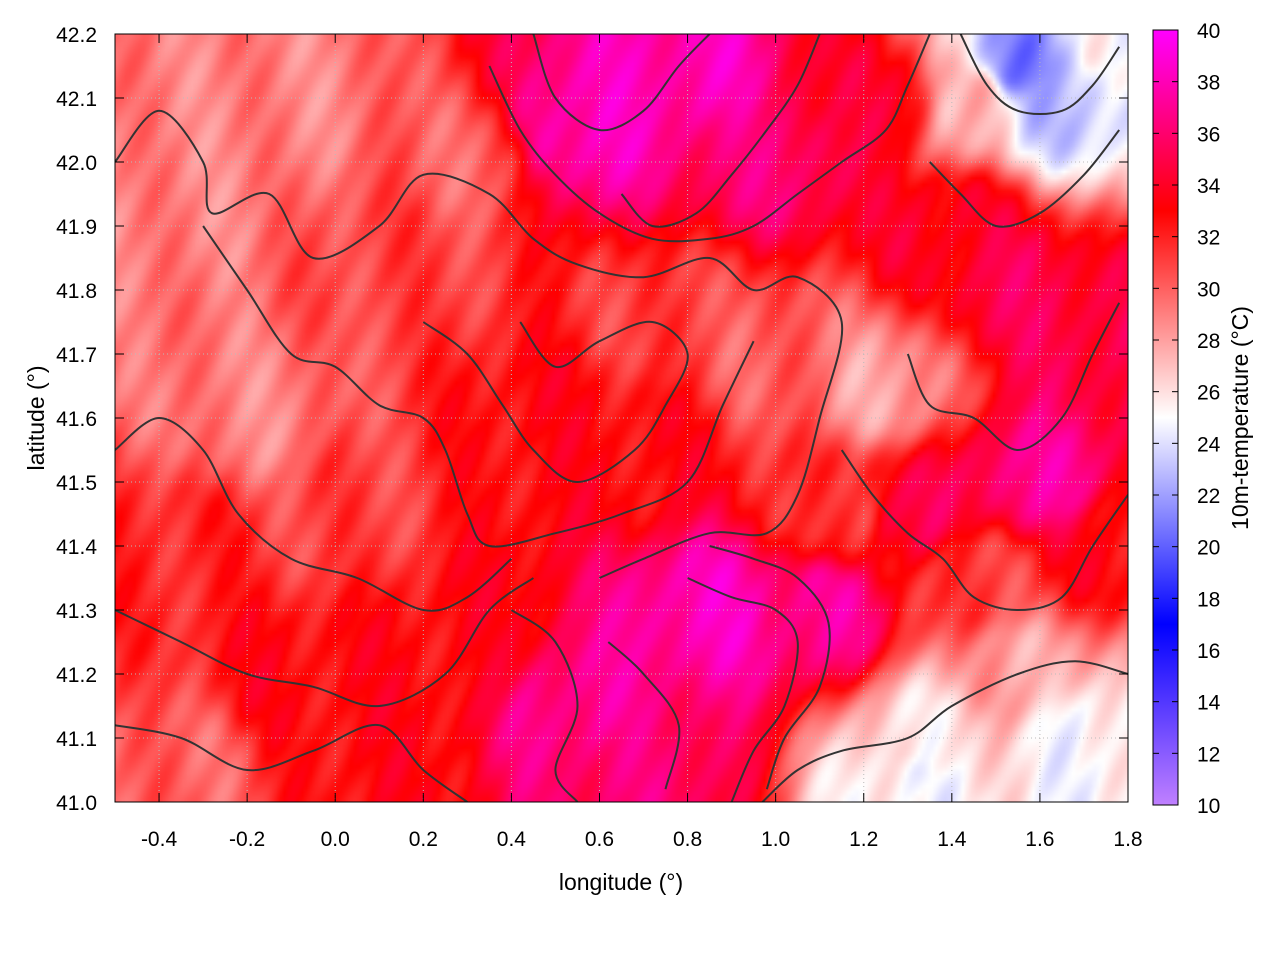  Describe the element at coordinates (1209, 703) in the screenshot. I see `colorbar-tick-label: 14` at that location.